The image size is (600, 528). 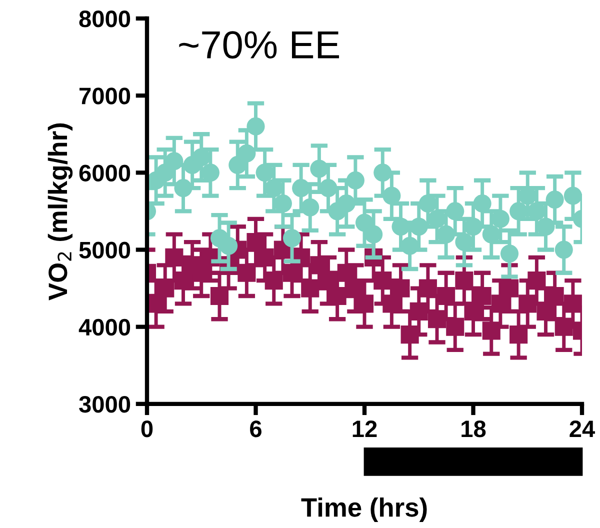 What do you see at coordinates (104, 327) in the screenshot?
I see `y-tick-label: 4000` at bounding box center [104, 327].